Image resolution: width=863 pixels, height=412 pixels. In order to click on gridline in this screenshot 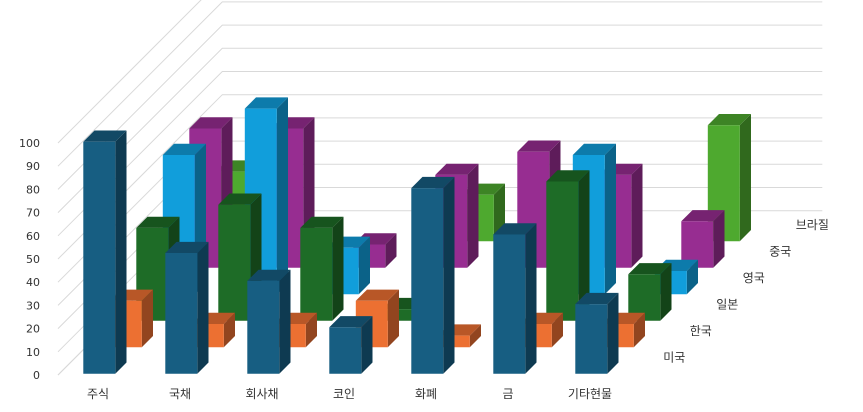, I will do `click(129, 72)`.